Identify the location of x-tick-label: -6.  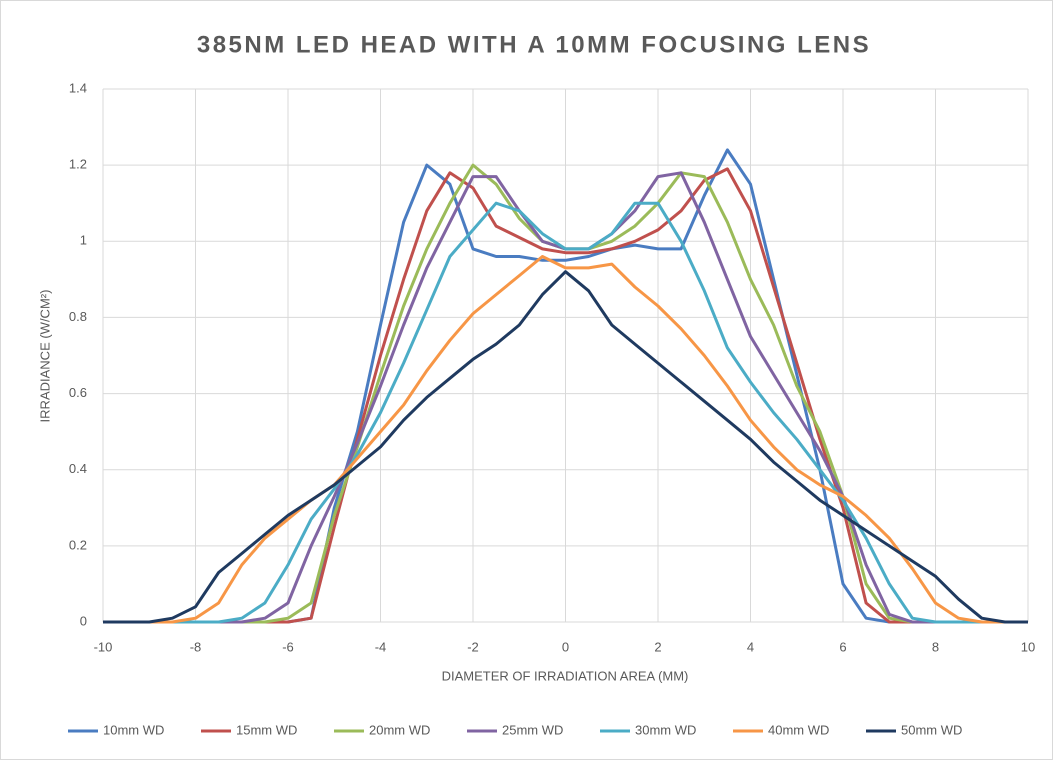
(288, 646).